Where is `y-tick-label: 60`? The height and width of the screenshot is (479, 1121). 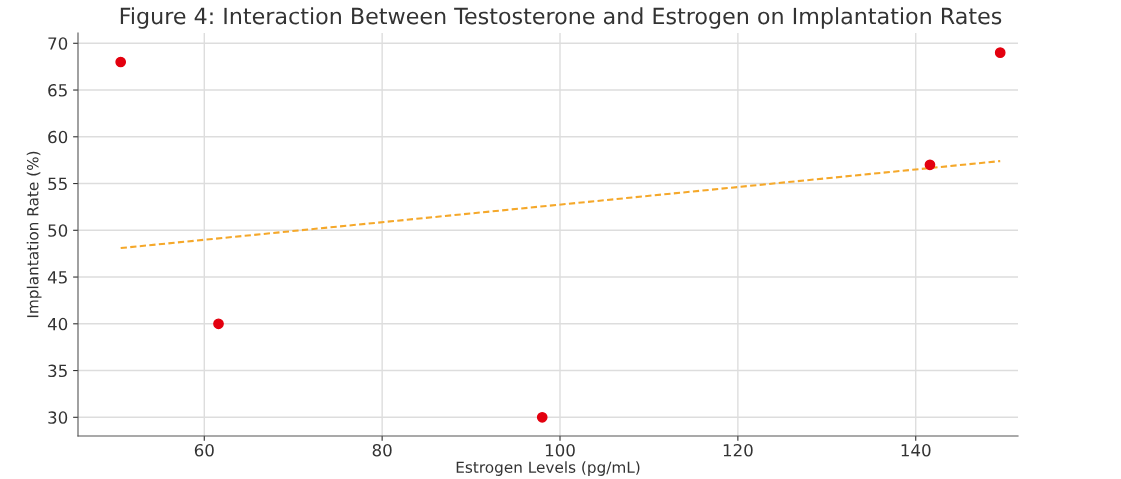 y-tick-label: 60 is located at coordinates (58, 137).